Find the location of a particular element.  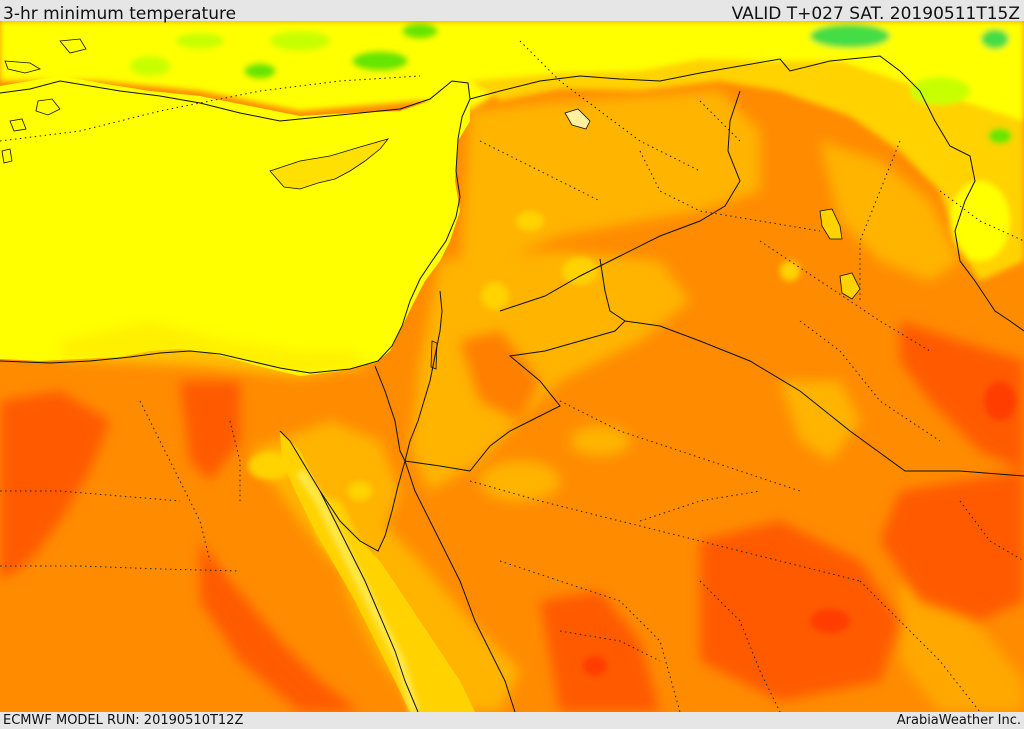

aegean-islands is located at coordinates (44, 101).